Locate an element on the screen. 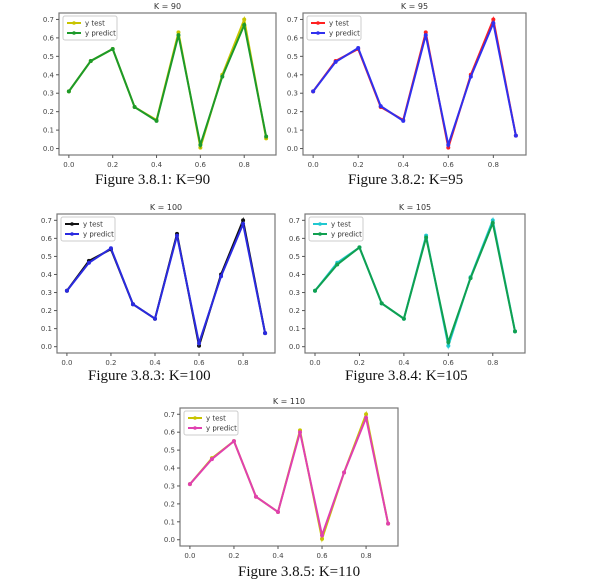  legend-label: y predict is located at coordinates (100, 34).